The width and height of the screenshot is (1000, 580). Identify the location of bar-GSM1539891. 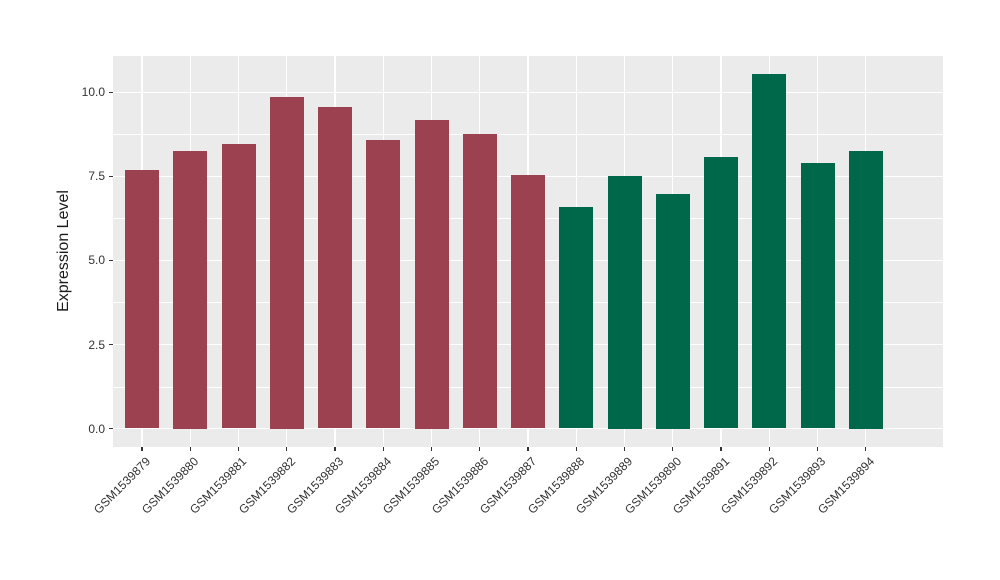
(721, 292).